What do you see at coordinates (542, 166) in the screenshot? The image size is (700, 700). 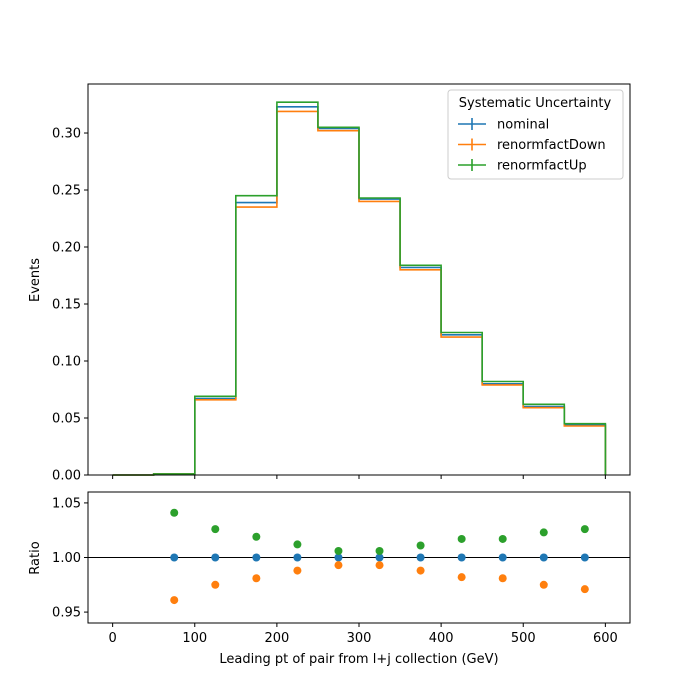 I see `legend-label-renormfactUp: renormfactUp` at bounding box center [542, 166].